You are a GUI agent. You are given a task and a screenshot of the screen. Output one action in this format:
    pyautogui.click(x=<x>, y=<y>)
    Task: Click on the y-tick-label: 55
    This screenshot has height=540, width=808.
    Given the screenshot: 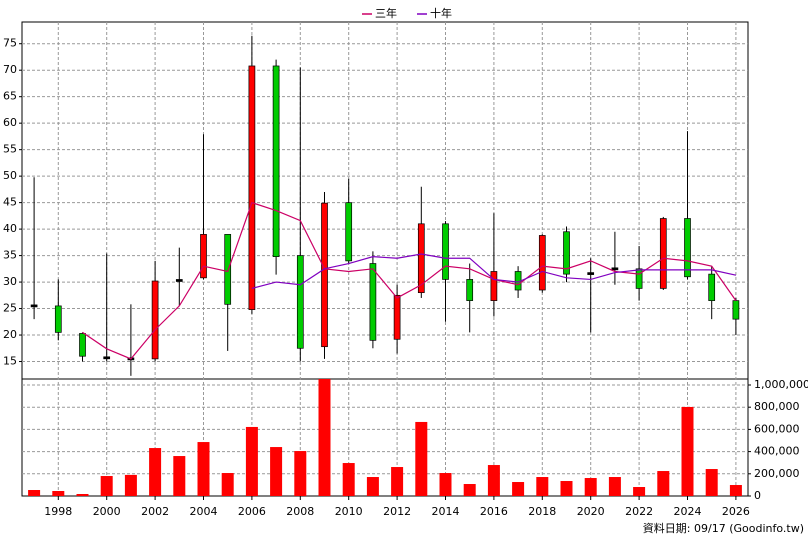 What is the action you would take?
    pyautogui.click(x=10, y=149)
    